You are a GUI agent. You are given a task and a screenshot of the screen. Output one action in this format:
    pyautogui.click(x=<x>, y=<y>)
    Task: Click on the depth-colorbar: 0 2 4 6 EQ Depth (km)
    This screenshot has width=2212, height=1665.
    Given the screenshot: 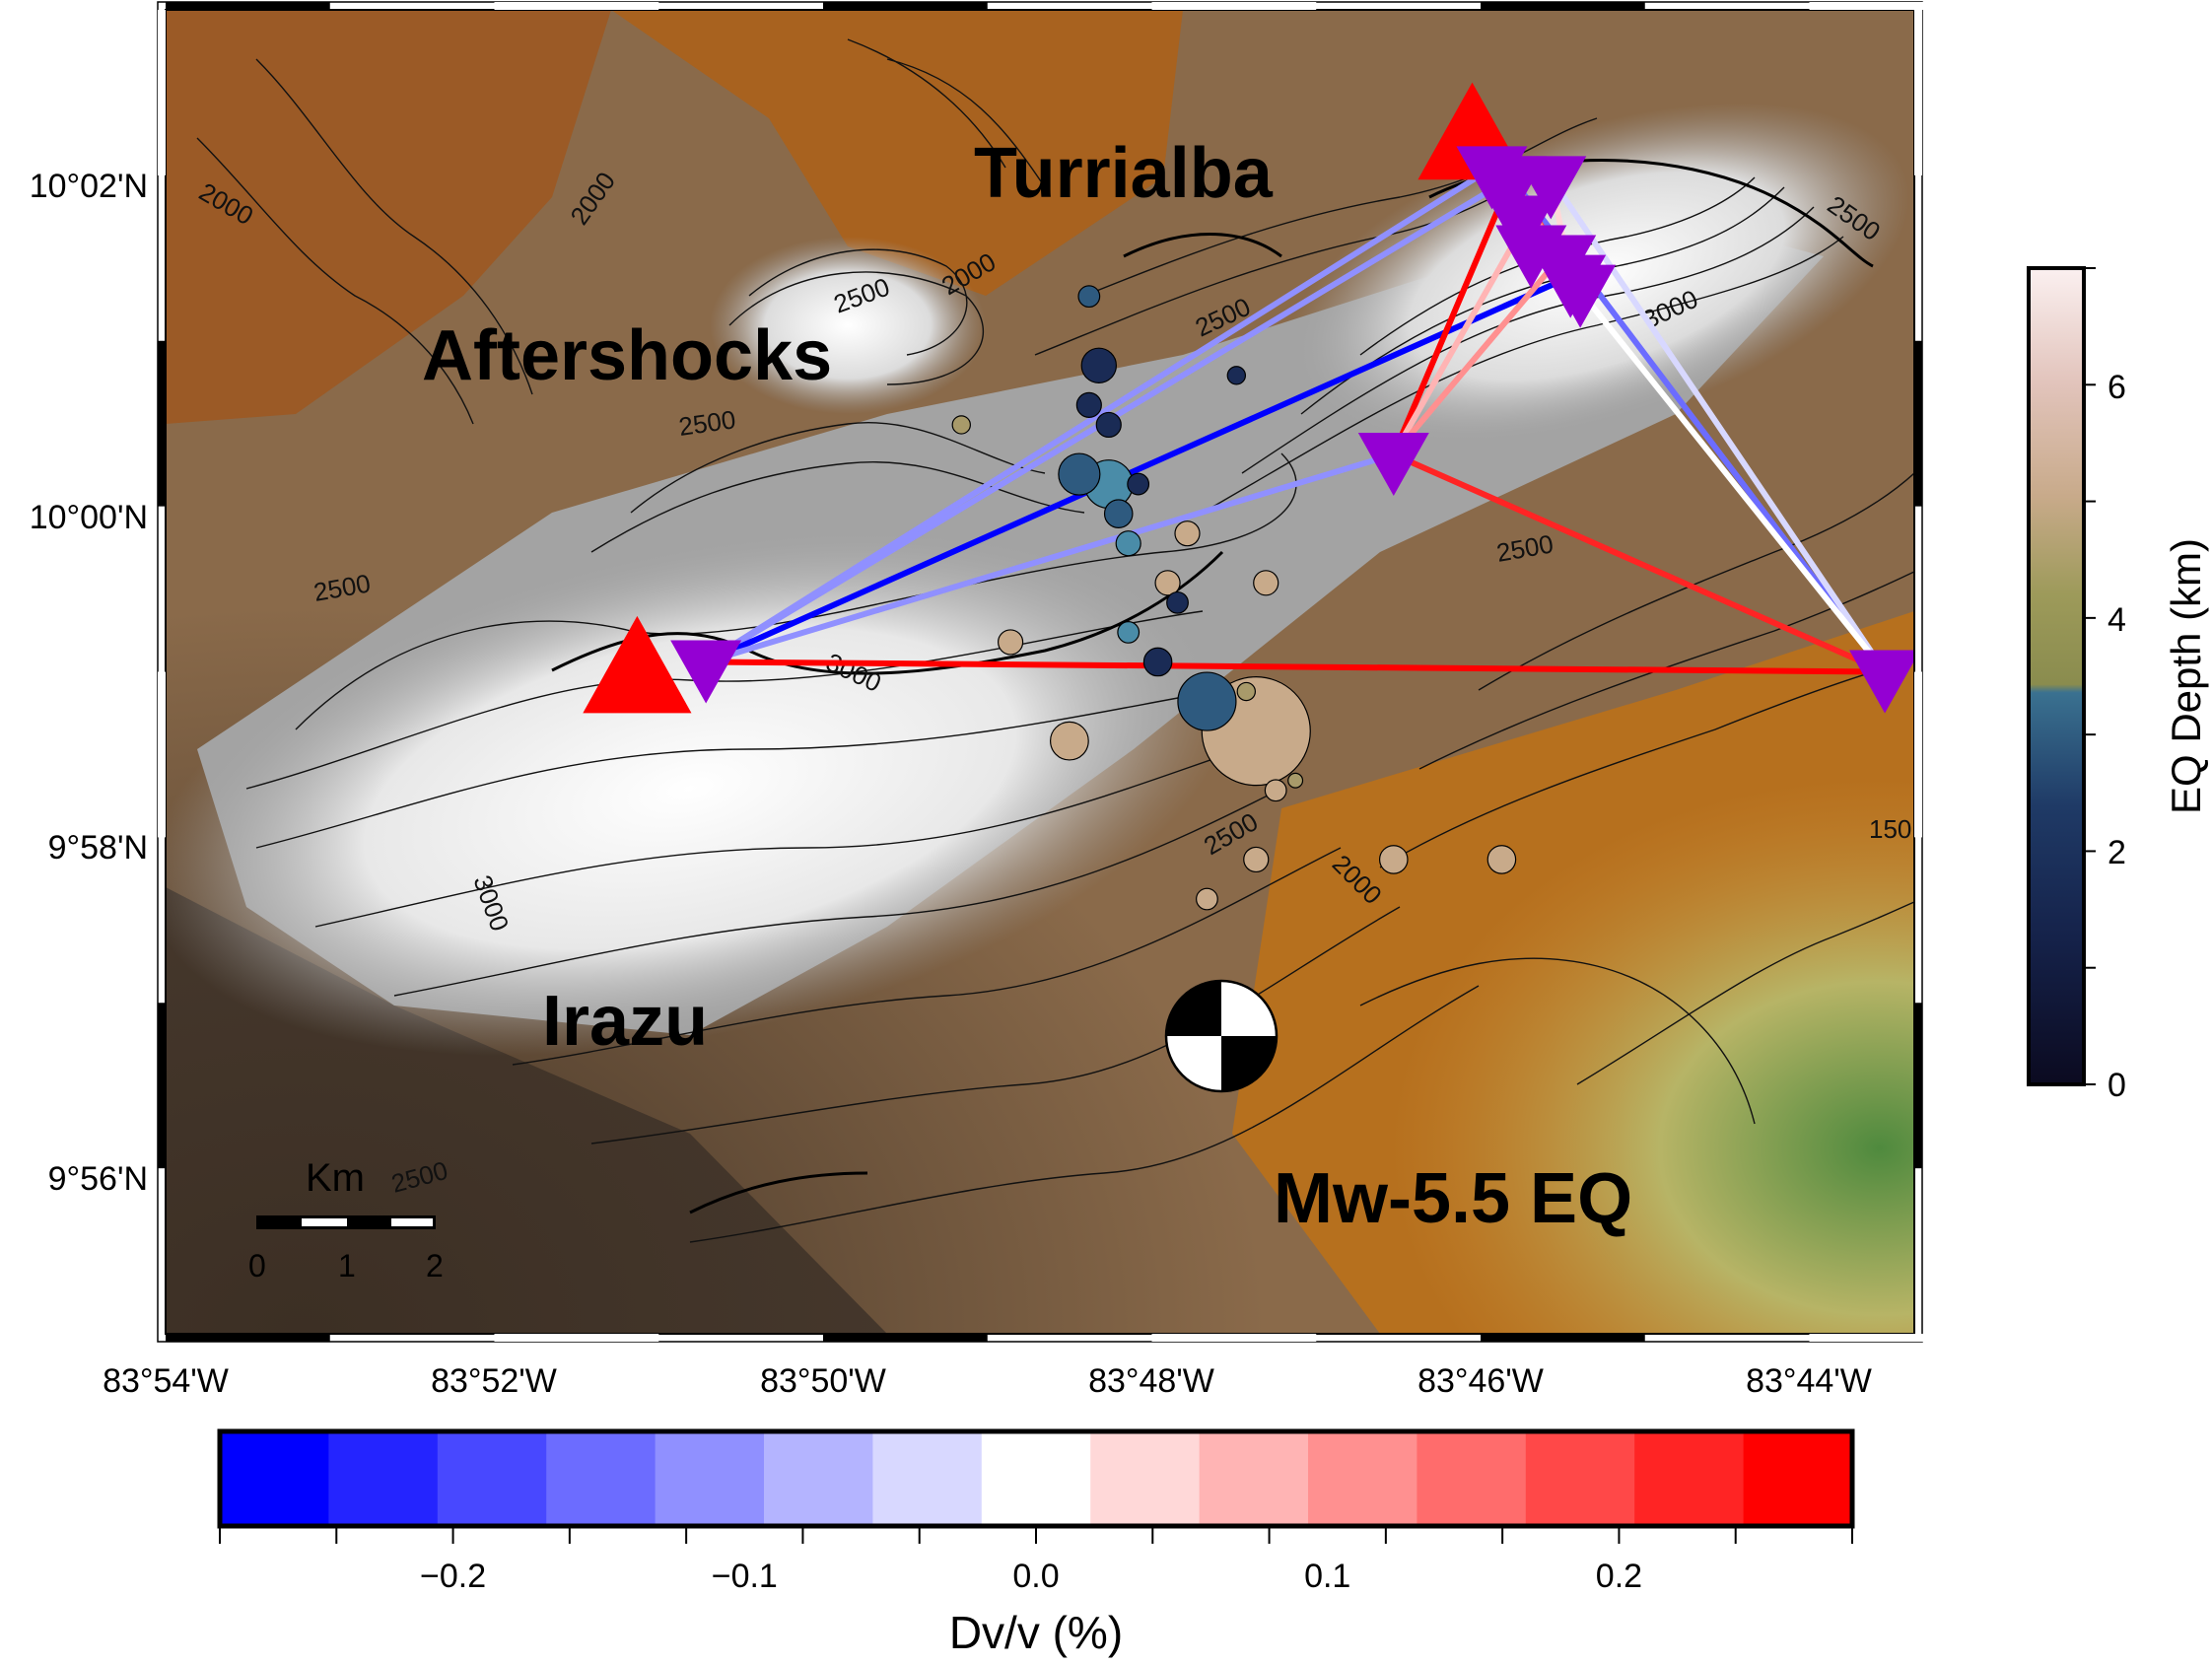 What is the action you would take?
    pyautogui.click(x=2118, y=685)
    